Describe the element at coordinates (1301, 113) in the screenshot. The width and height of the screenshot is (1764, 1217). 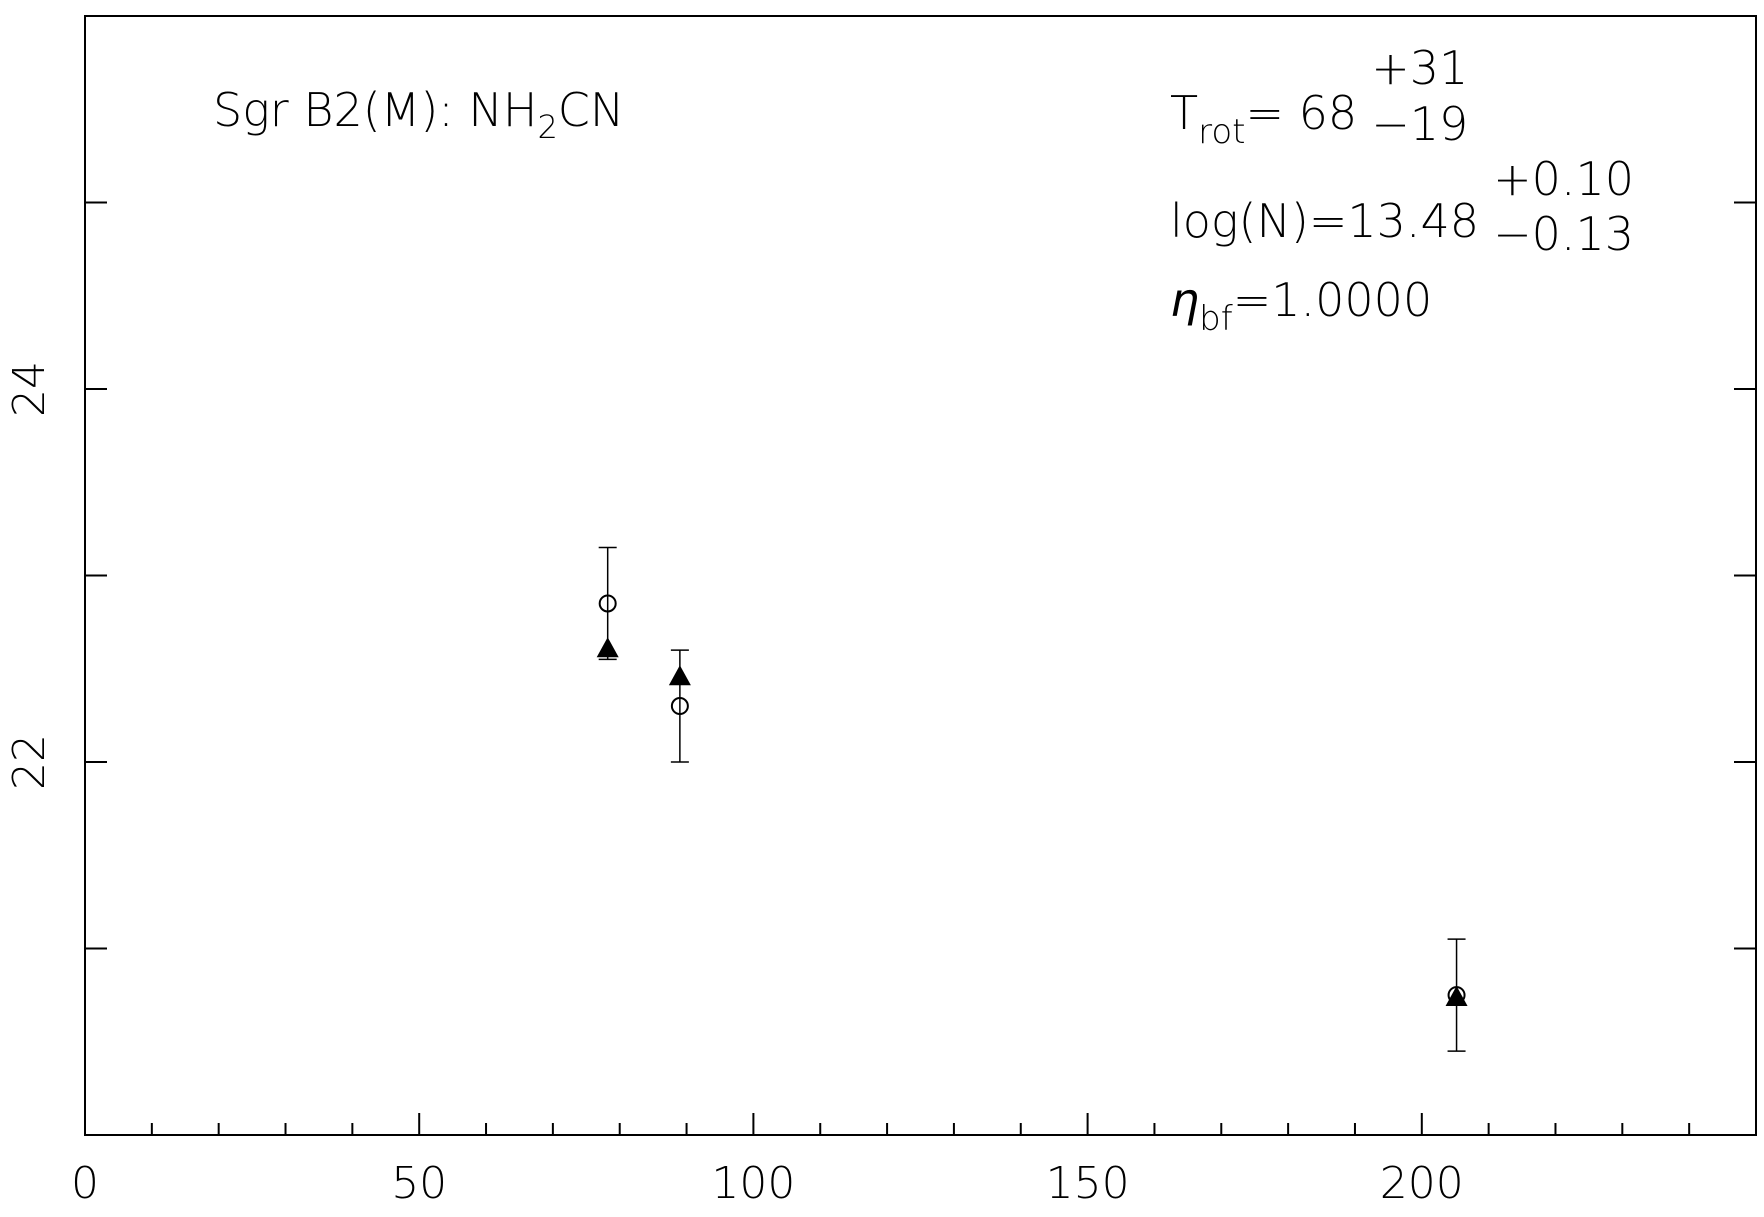
I see `annotation-text: = 68` at that location.